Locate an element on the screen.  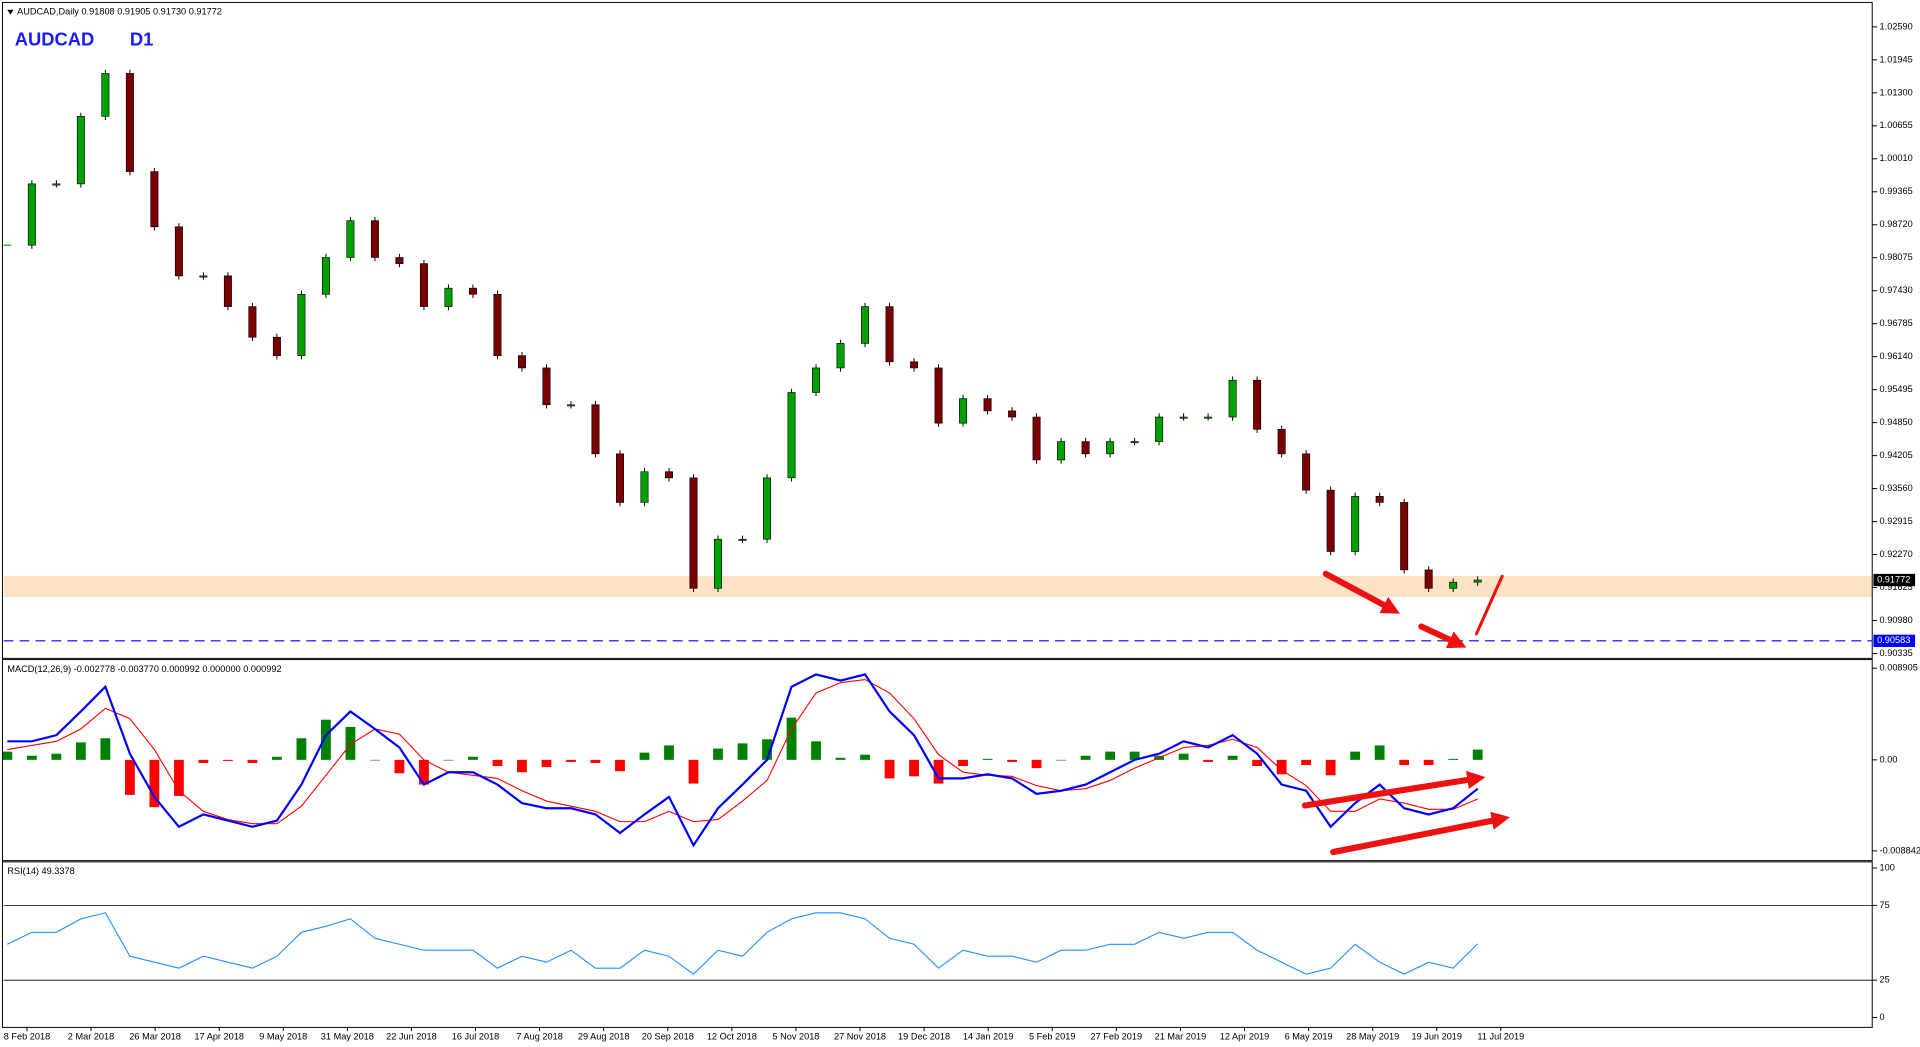
y-tick-label: 75 is located at coordinates (1885, 905).